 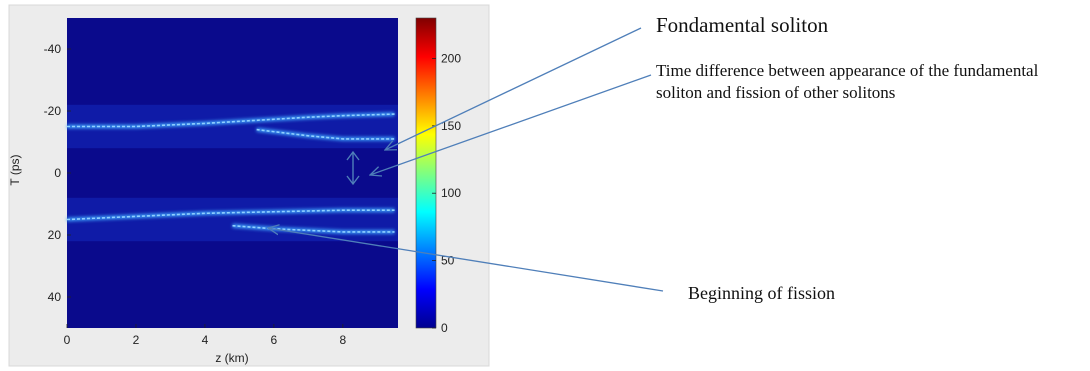 What do you see at coordinates (55, 297) in the screenshot?
I see `y-tick-label: 40` at bounding box center [55, 297].